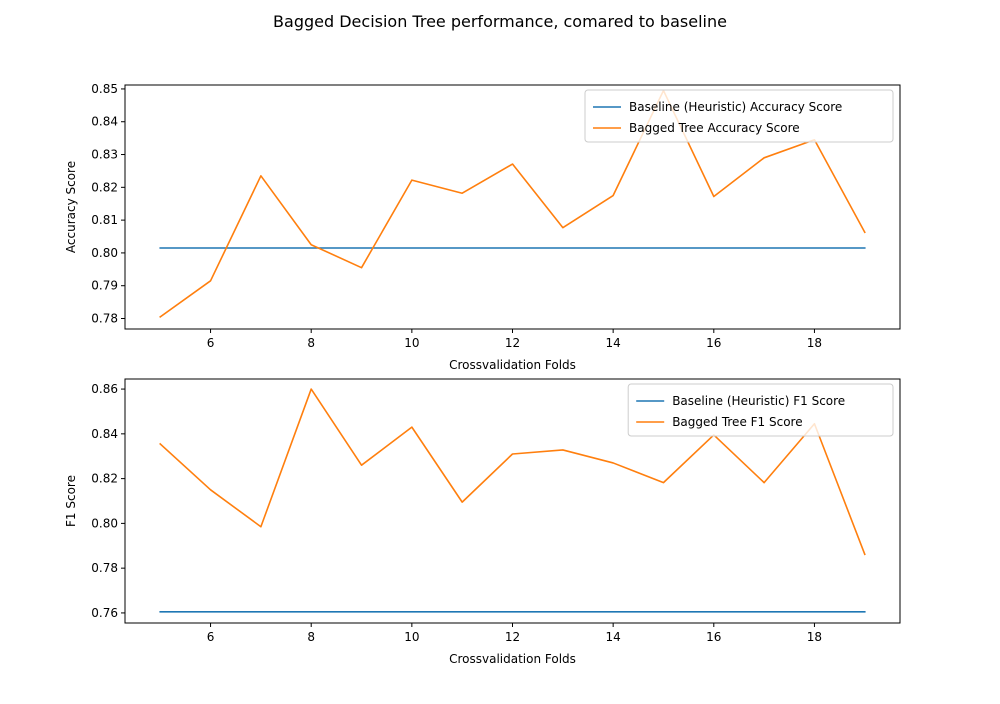  Describe the element at coordinates (71, 207) in the screenshot. I see `y-axis-label: Accuracy Score` at that location.